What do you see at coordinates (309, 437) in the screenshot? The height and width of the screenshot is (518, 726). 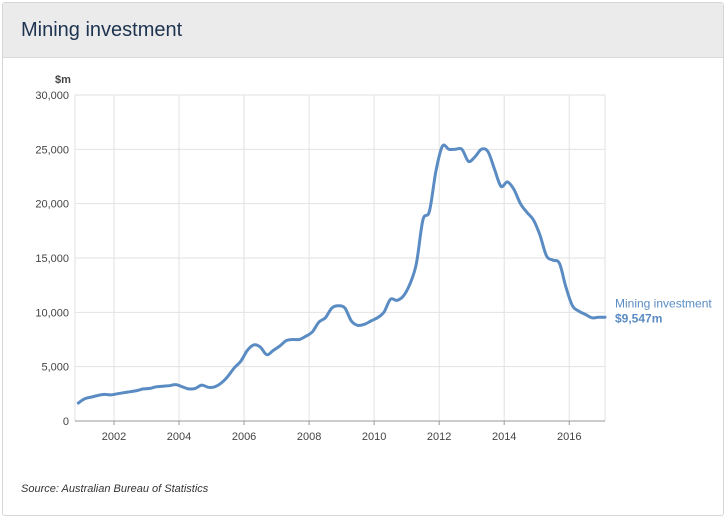 I see `x-tick-label: 2008` at bounding box center [309, 437].